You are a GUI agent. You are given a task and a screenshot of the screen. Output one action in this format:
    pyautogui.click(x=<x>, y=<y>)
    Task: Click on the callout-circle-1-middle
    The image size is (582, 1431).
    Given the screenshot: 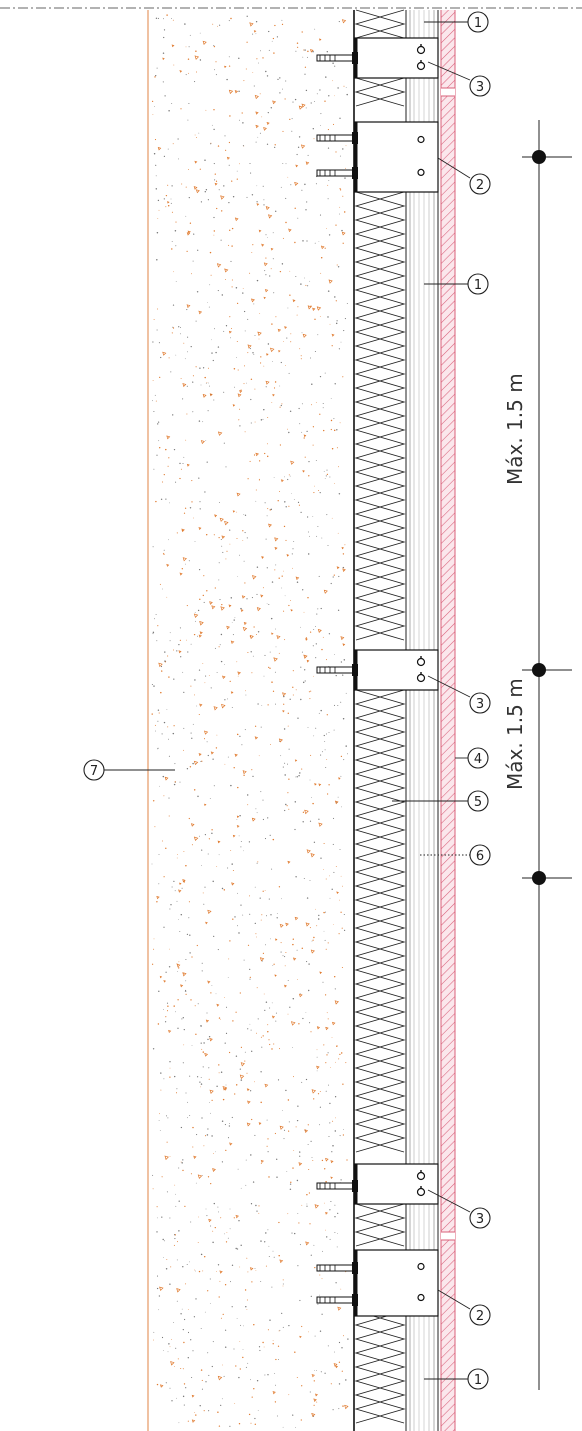 What is the action you would take?
    pyautogui.click(x=478, y=284)
    